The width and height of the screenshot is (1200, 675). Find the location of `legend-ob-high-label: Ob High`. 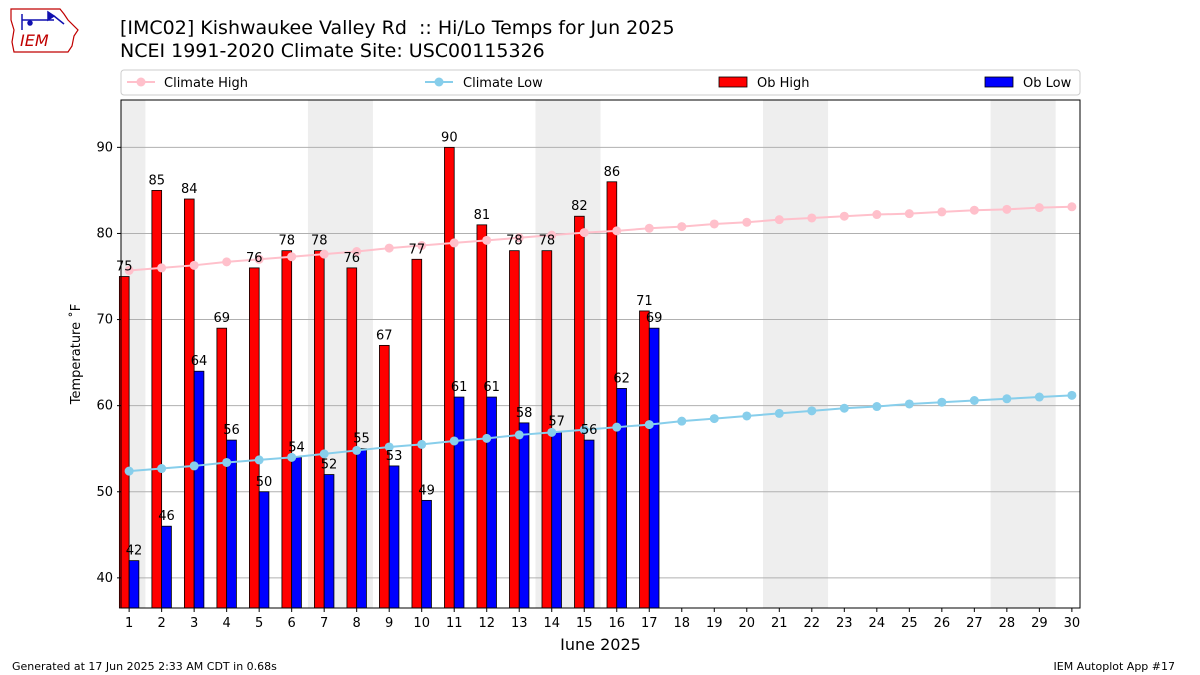

legend-ob-high-label: Ob High is located at coordinates (783, 83).